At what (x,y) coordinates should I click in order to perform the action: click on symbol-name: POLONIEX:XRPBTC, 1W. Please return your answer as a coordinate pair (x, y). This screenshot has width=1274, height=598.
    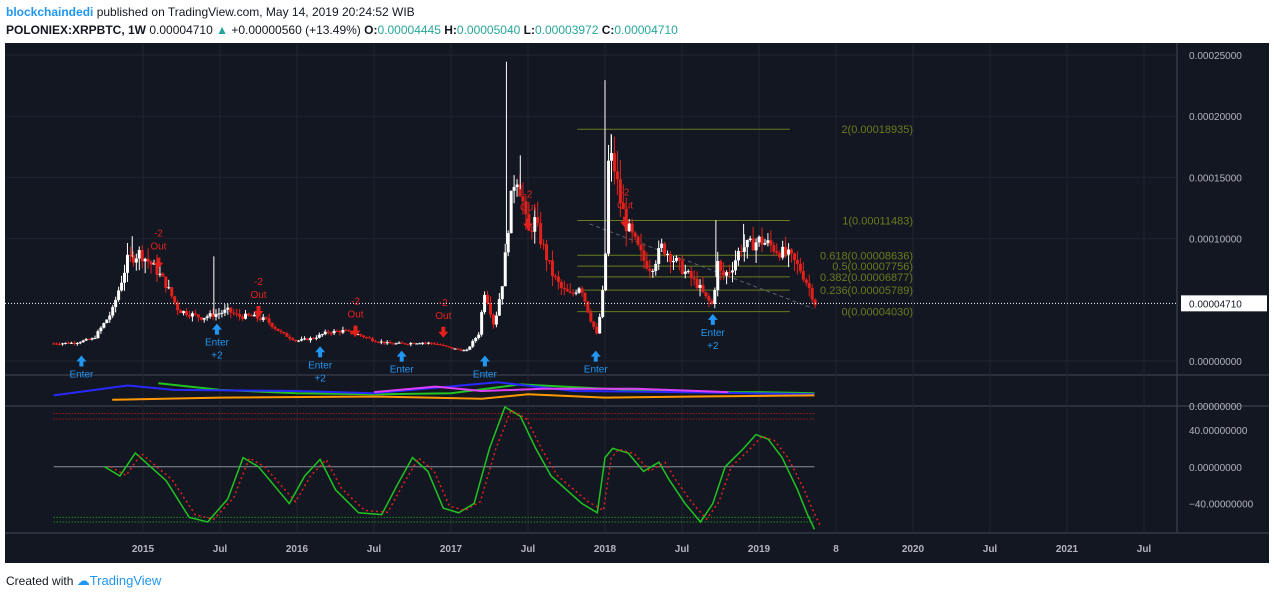
    Looking at the image, I should click on (76, 30).